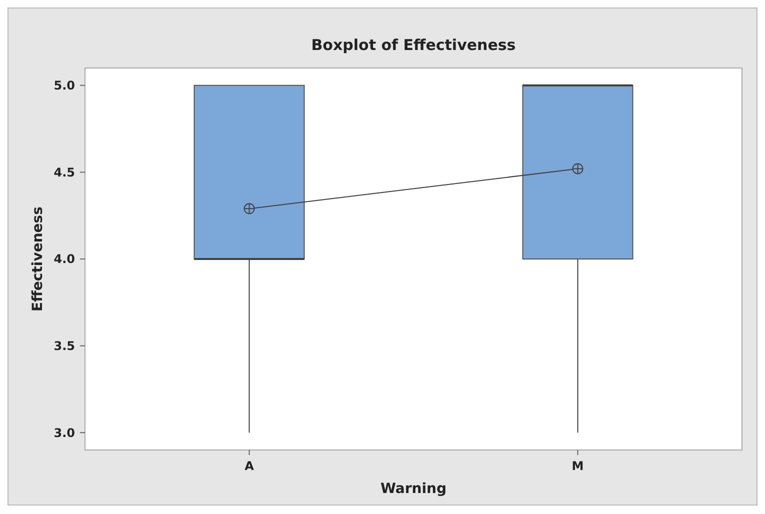  Describe the element at coordinates (578, 466) in the screenshot. I see `x-tick-label: M` at that location.